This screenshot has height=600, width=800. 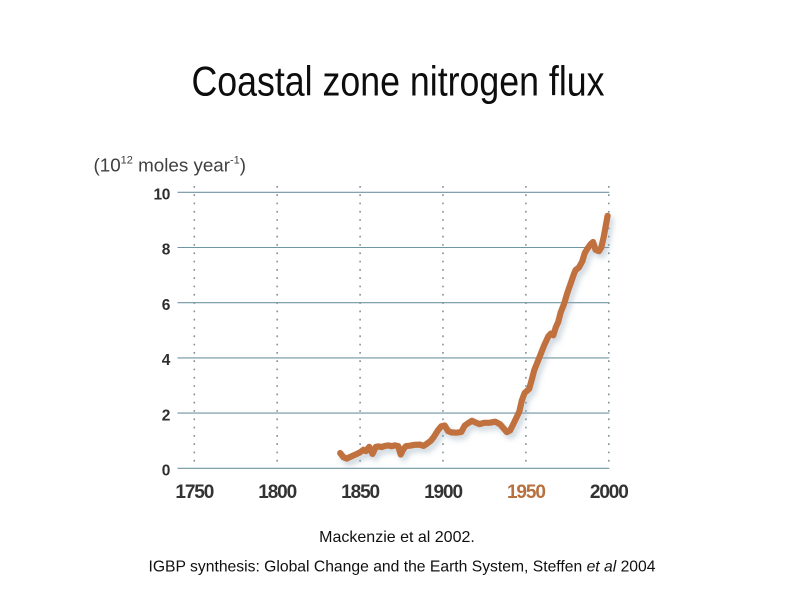 What do you see at coordinates (166, 305) in the screenshot?
I see `svg-text: 6` at bounding box center [166, 305].